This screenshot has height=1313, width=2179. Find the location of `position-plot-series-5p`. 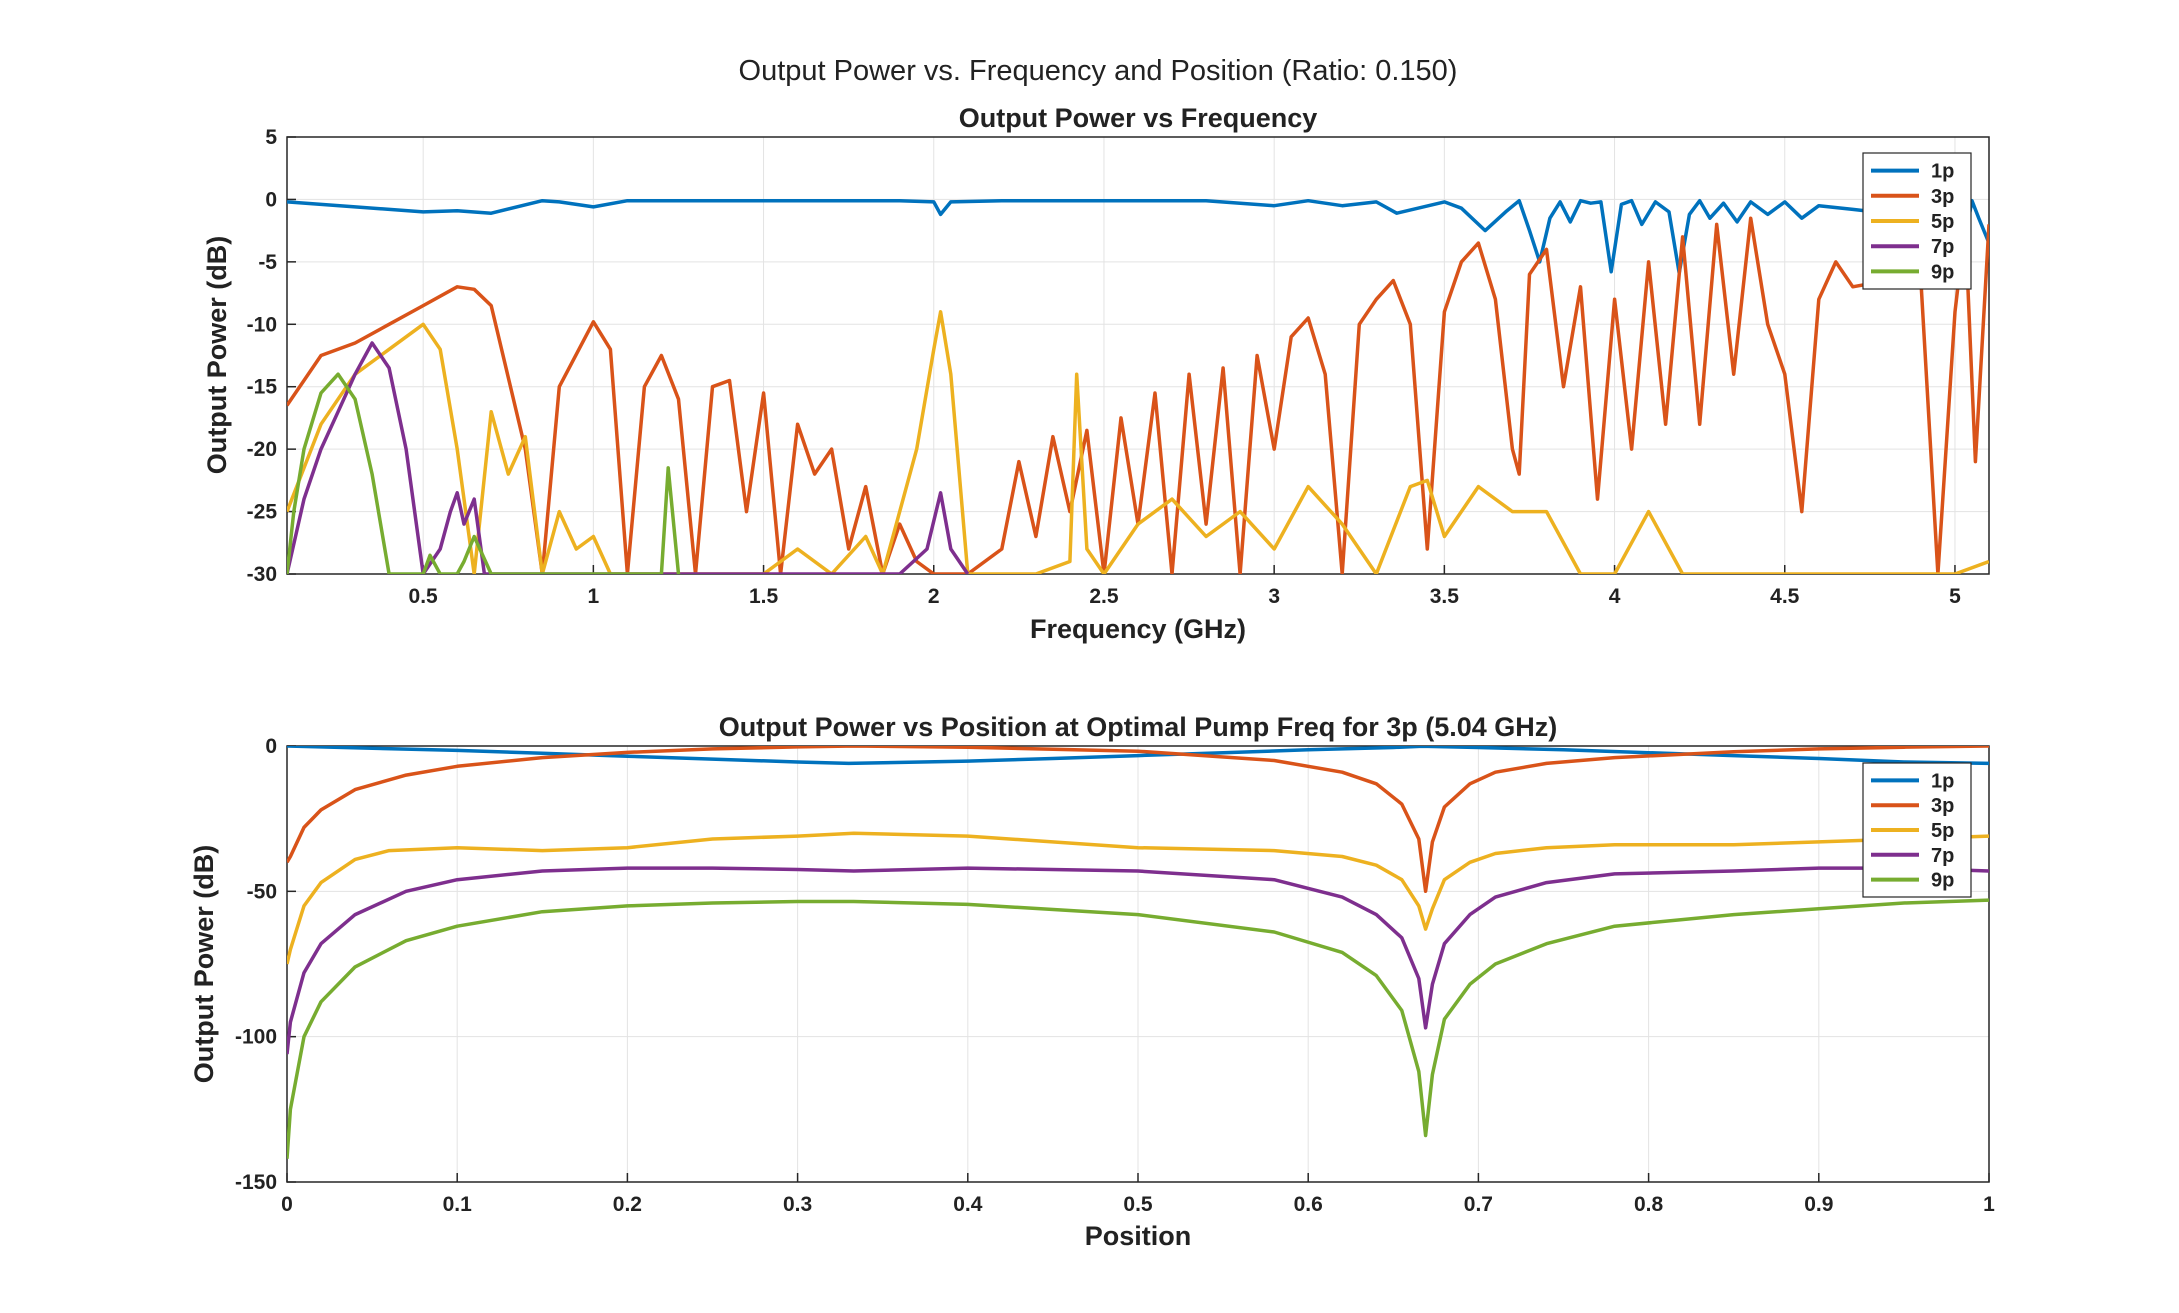

position-plot-series-5p is located at coordinates (1138, 898).